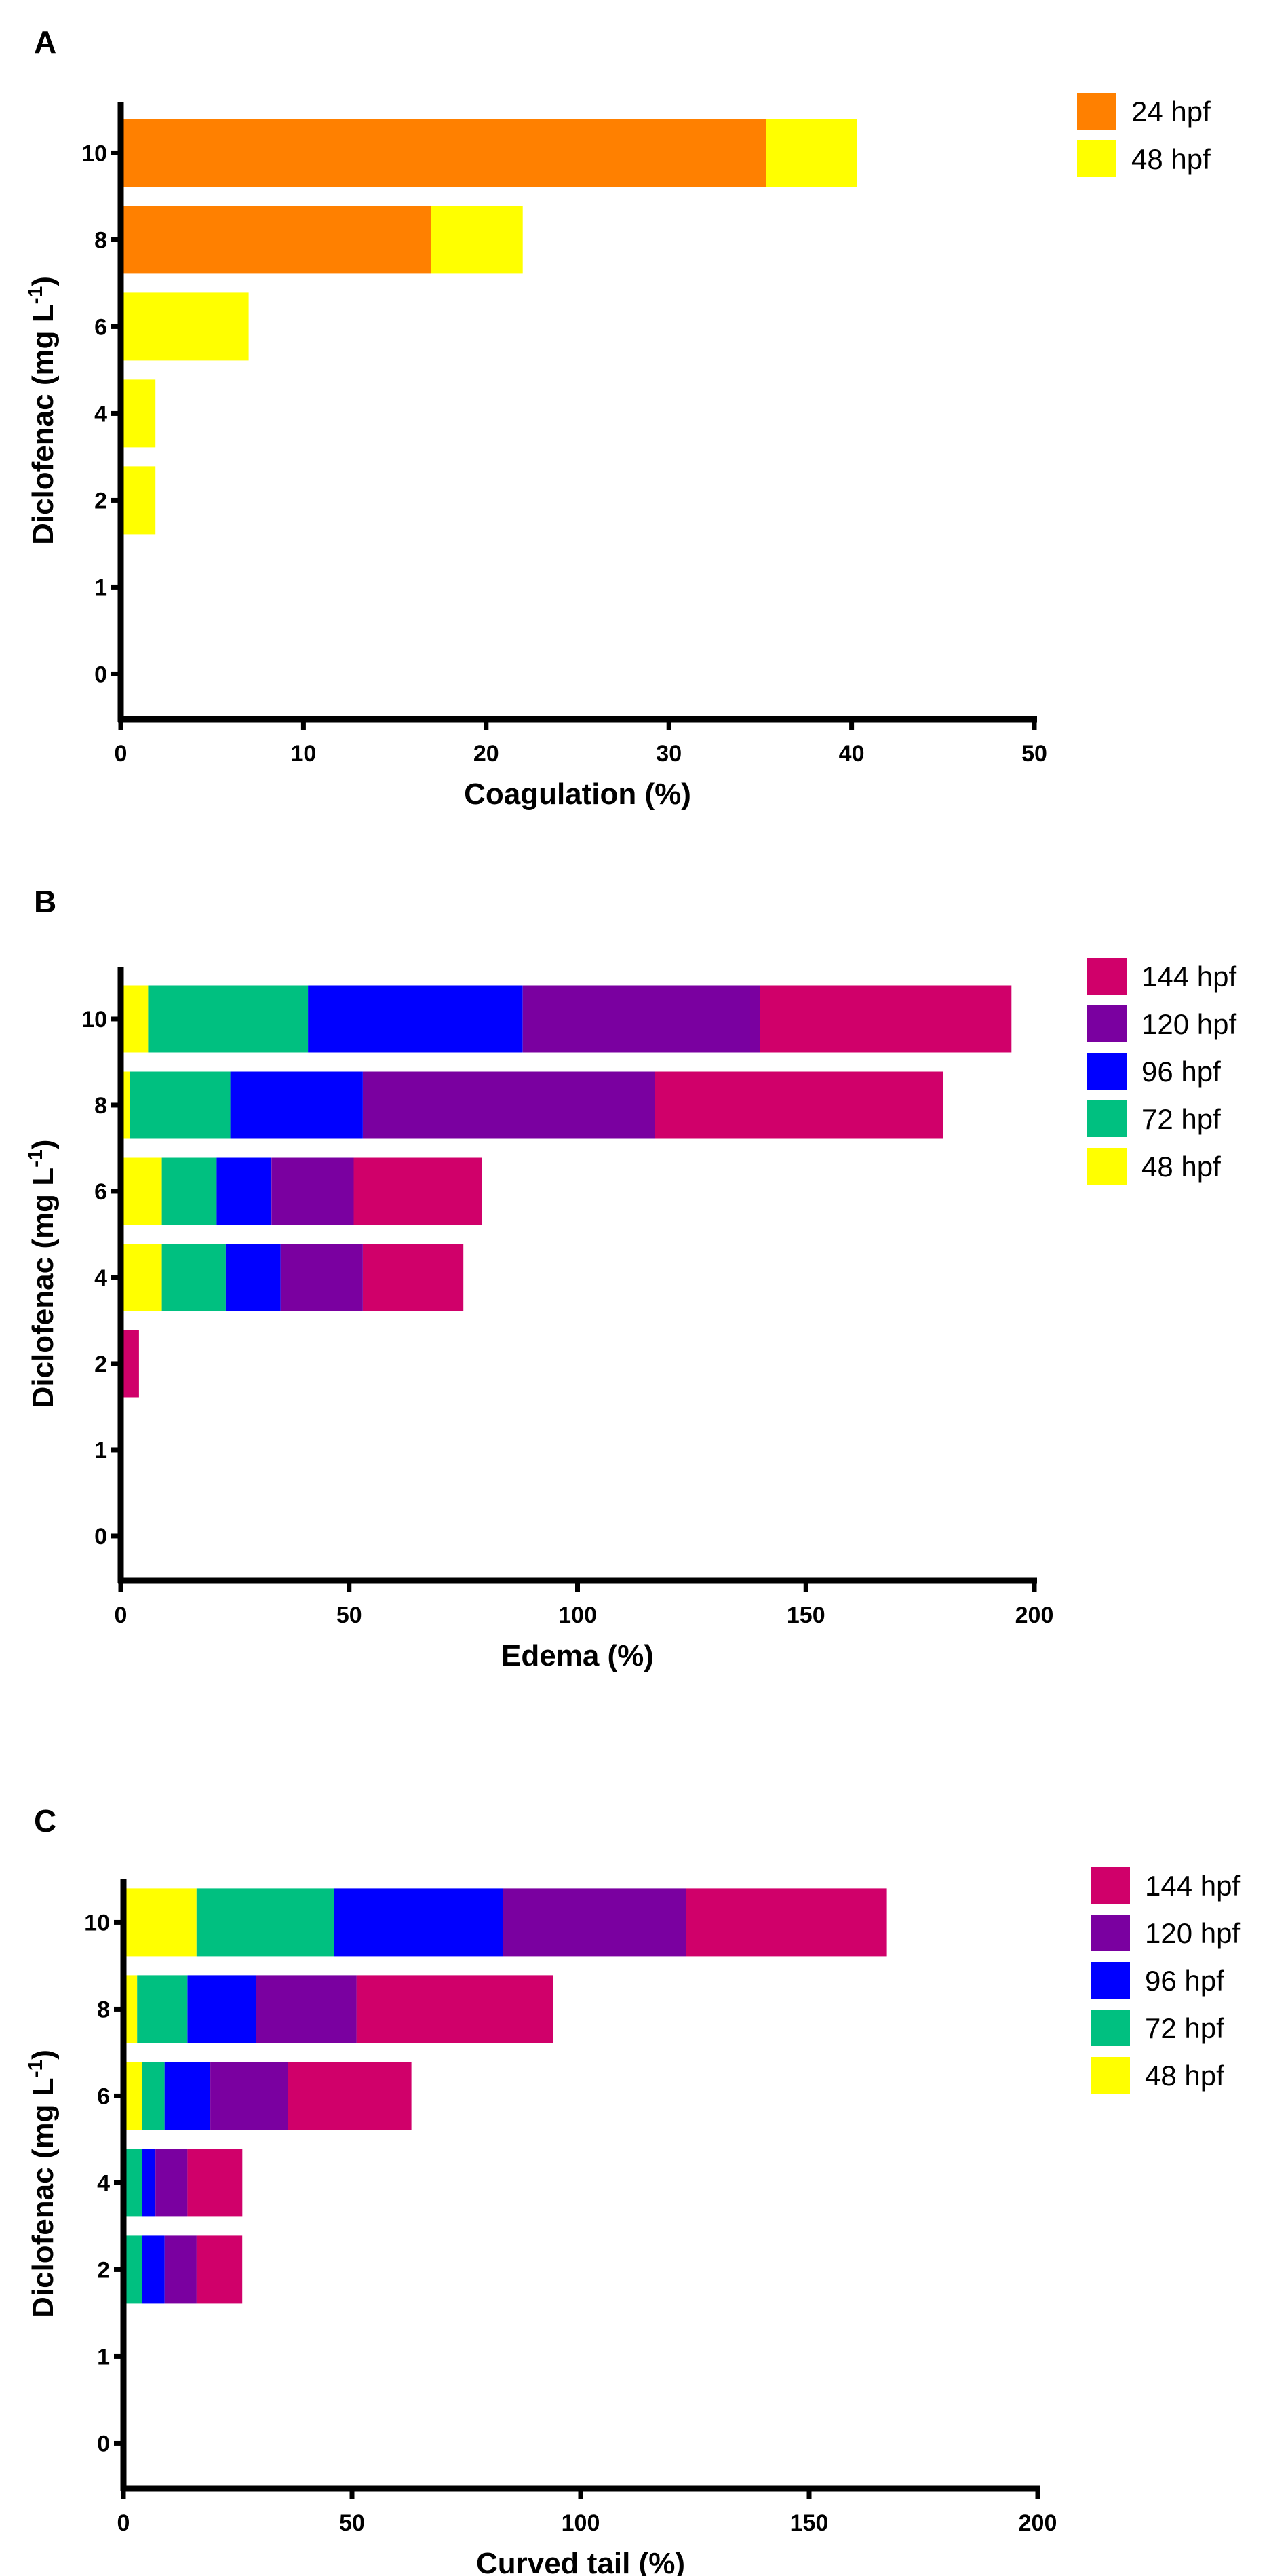 The width and height of the screenshot is (1269, 2576). Describe the element at coordinates (1171, 112) in the screenshot. I see `chart-0-legend-label: 24 hpf` at that location.